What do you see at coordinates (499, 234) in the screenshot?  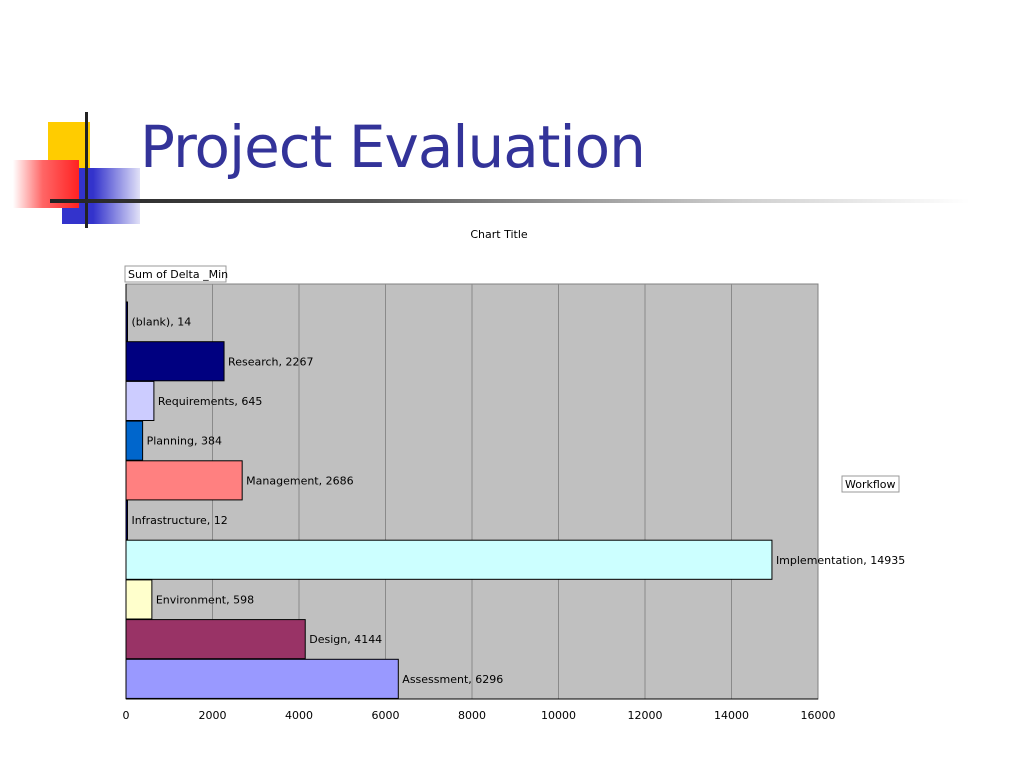 I see `chart-title: Chart Title` at bounding box center [499, 234].